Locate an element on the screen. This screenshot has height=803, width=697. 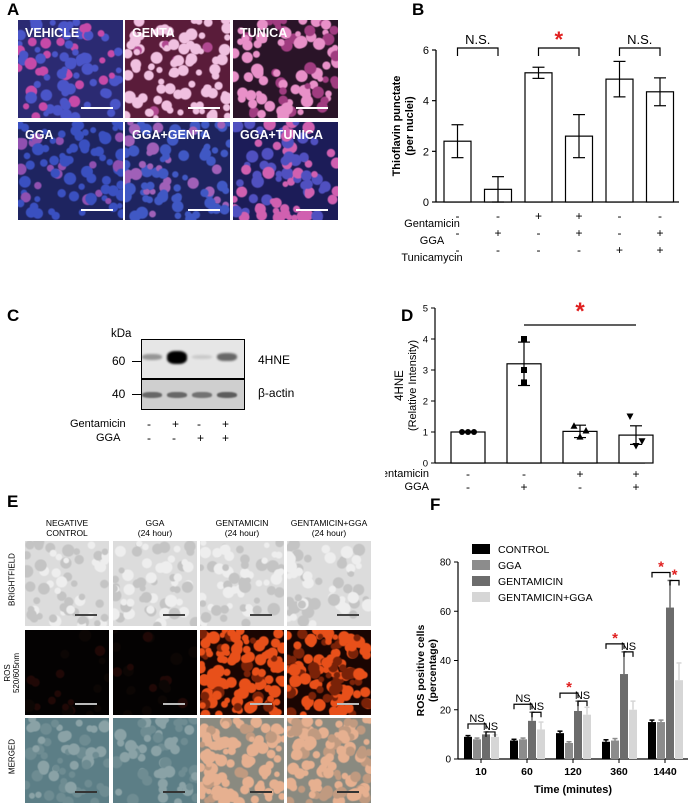
micrograph-tile: GGA is located at coordinates (70, 171).